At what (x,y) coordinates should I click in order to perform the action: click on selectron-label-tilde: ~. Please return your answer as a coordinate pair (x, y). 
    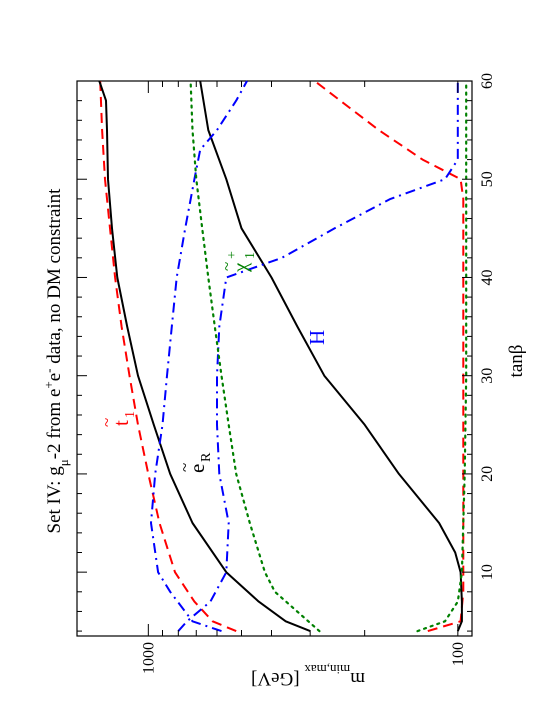
    Looking at the image, I should click on (184, 467).